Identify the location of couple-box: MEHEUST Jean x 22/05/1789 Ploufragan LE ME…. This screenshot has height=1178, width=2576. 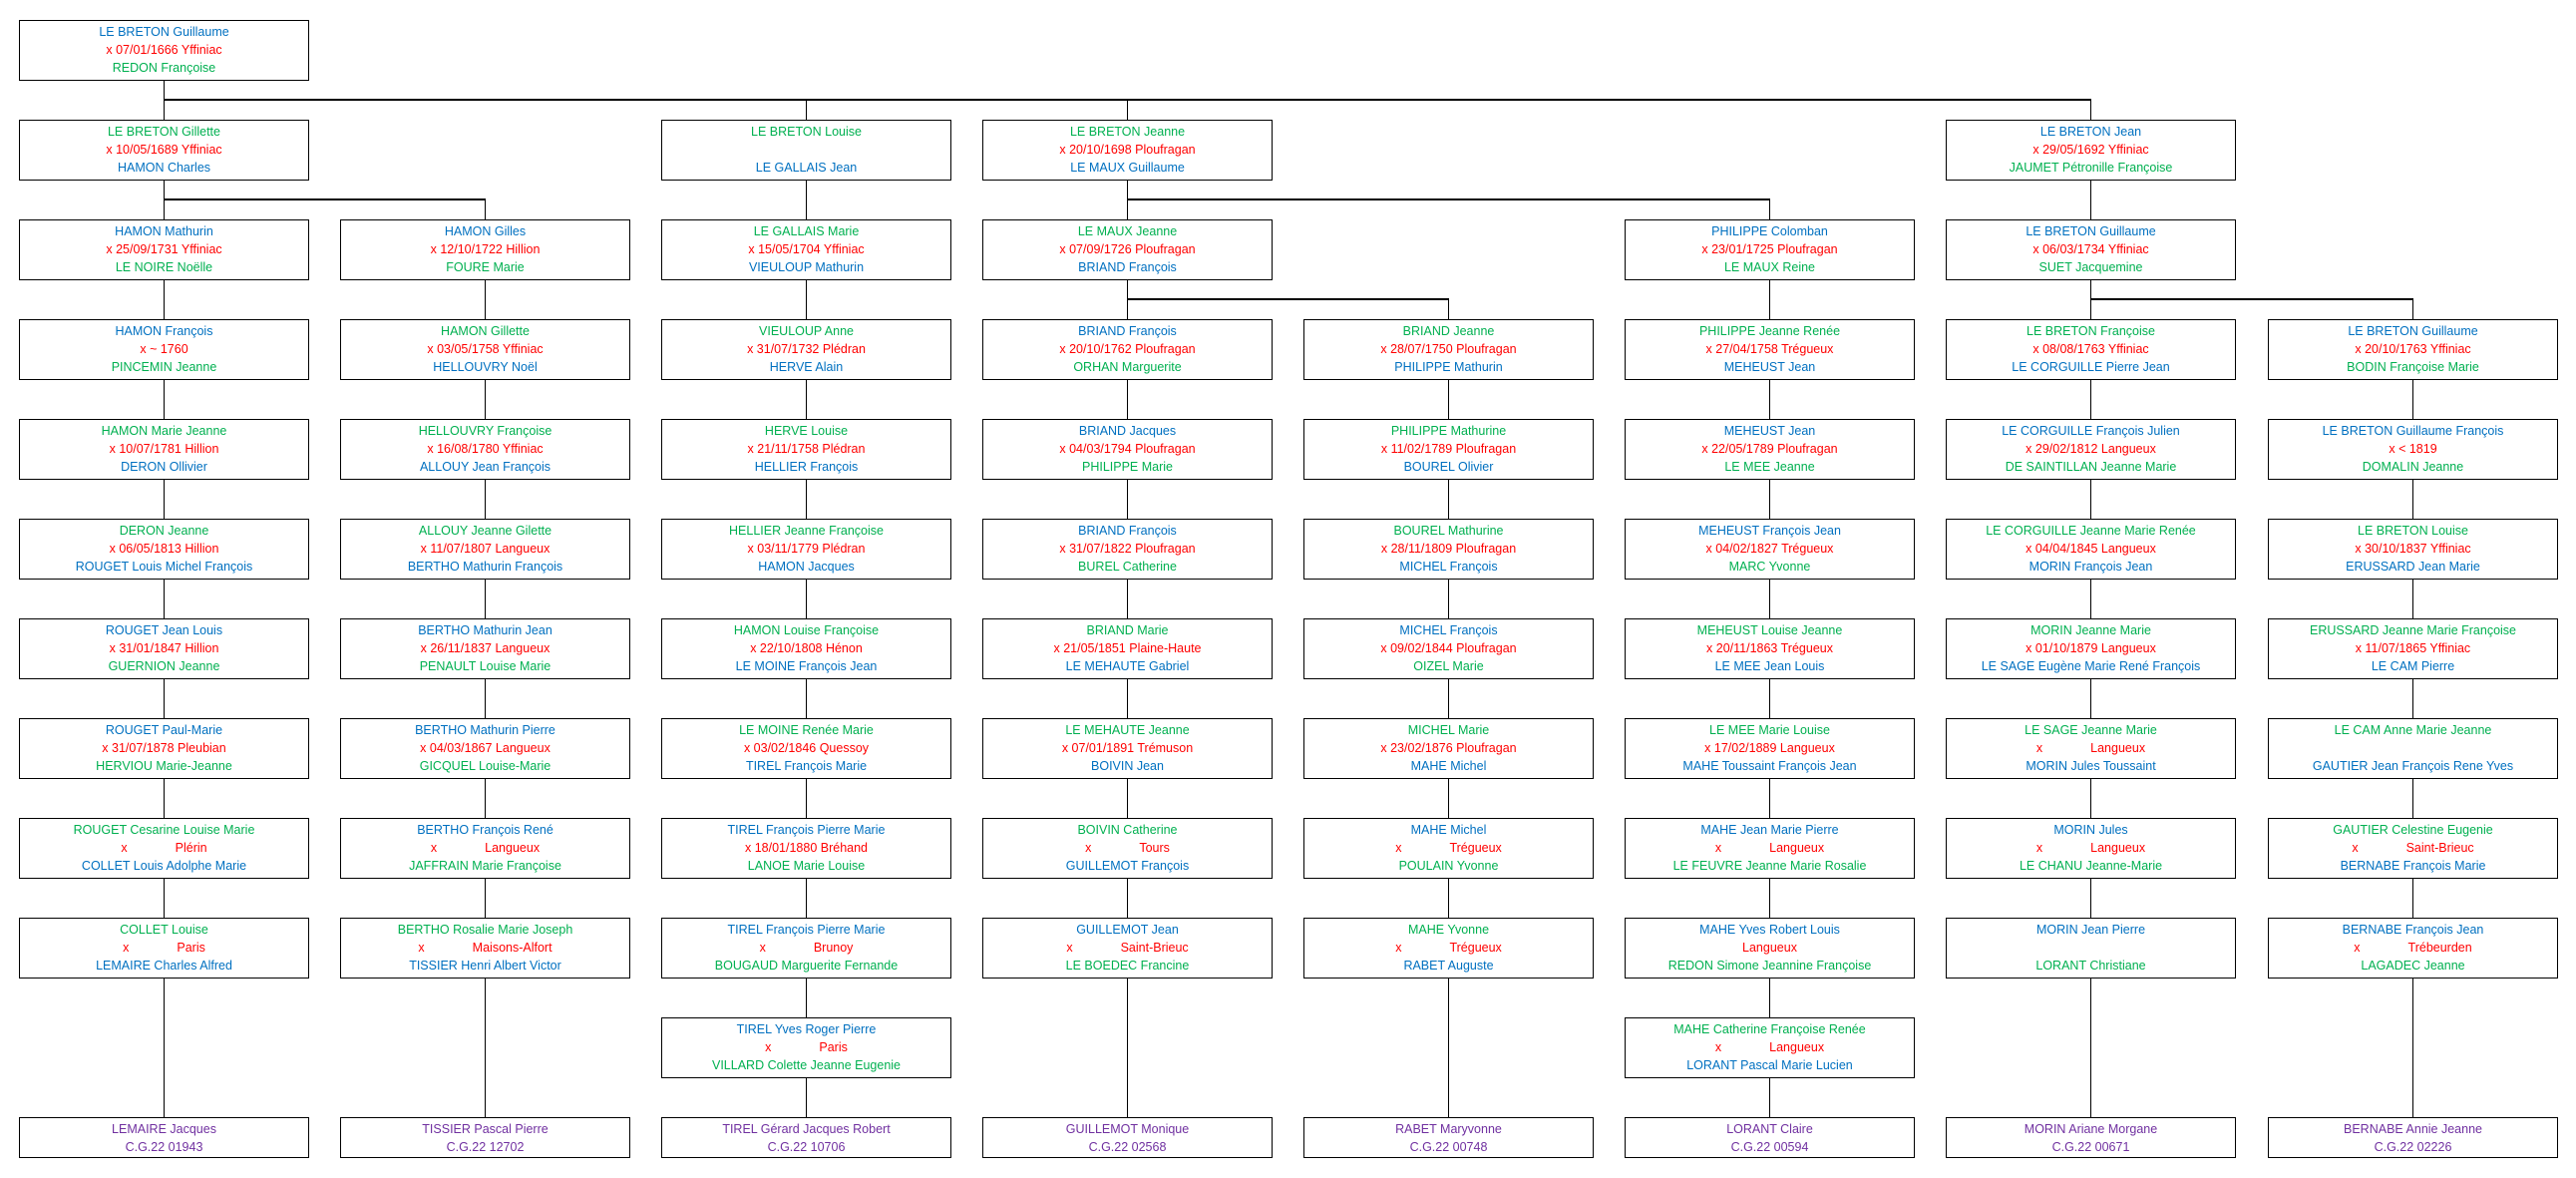
(1770, 450).